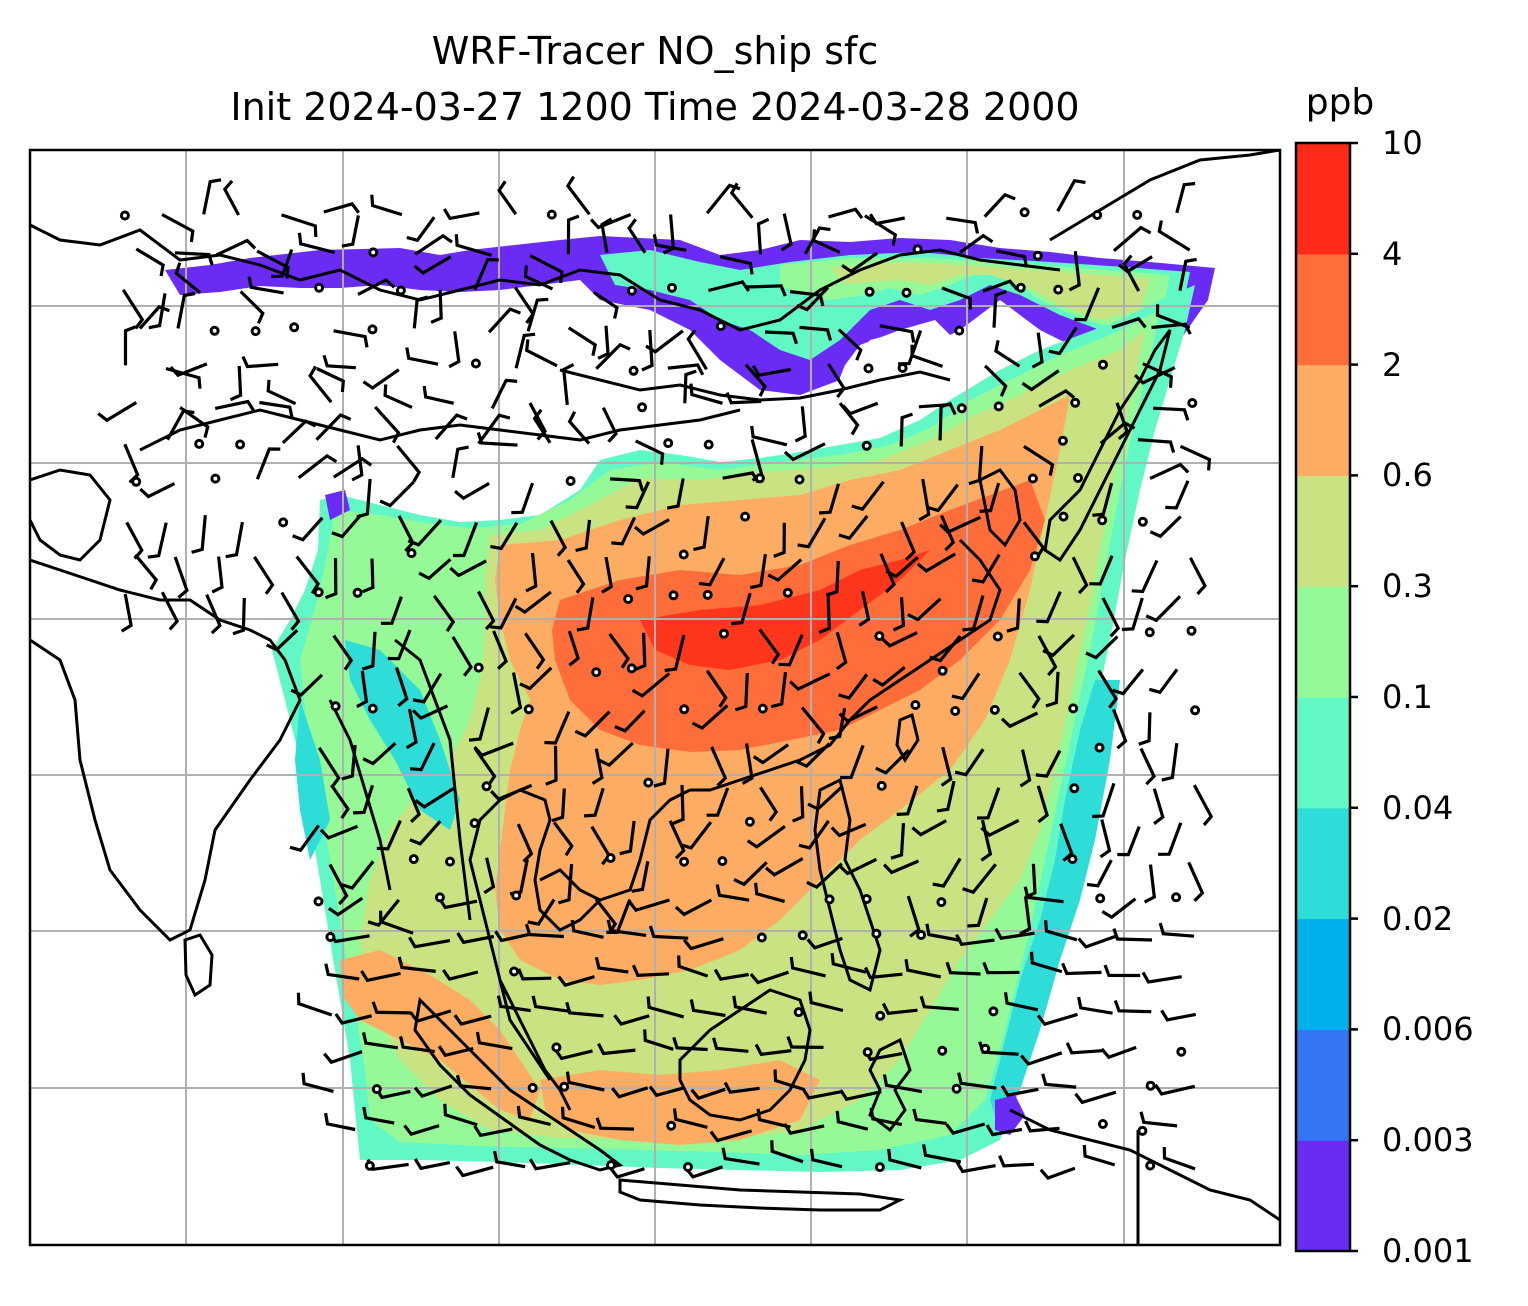 The height and width of the screenshot is (1306, 1528). I want to click on colorbar-tick-label: 2, so click(1392, 364).